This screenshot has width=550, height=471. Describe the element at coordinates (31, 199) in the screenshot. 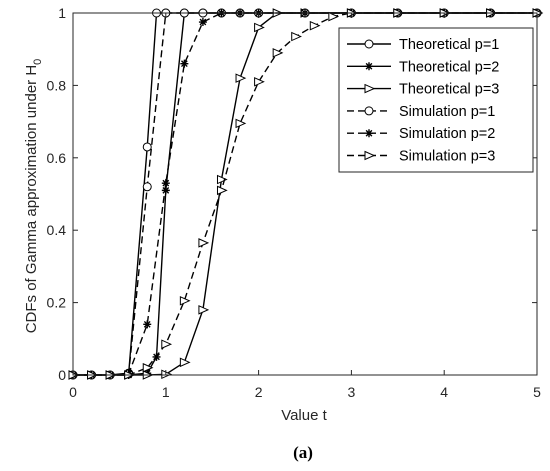

I see `y-axis-title-main: CDFs of Gamma approximation under H` at that location.